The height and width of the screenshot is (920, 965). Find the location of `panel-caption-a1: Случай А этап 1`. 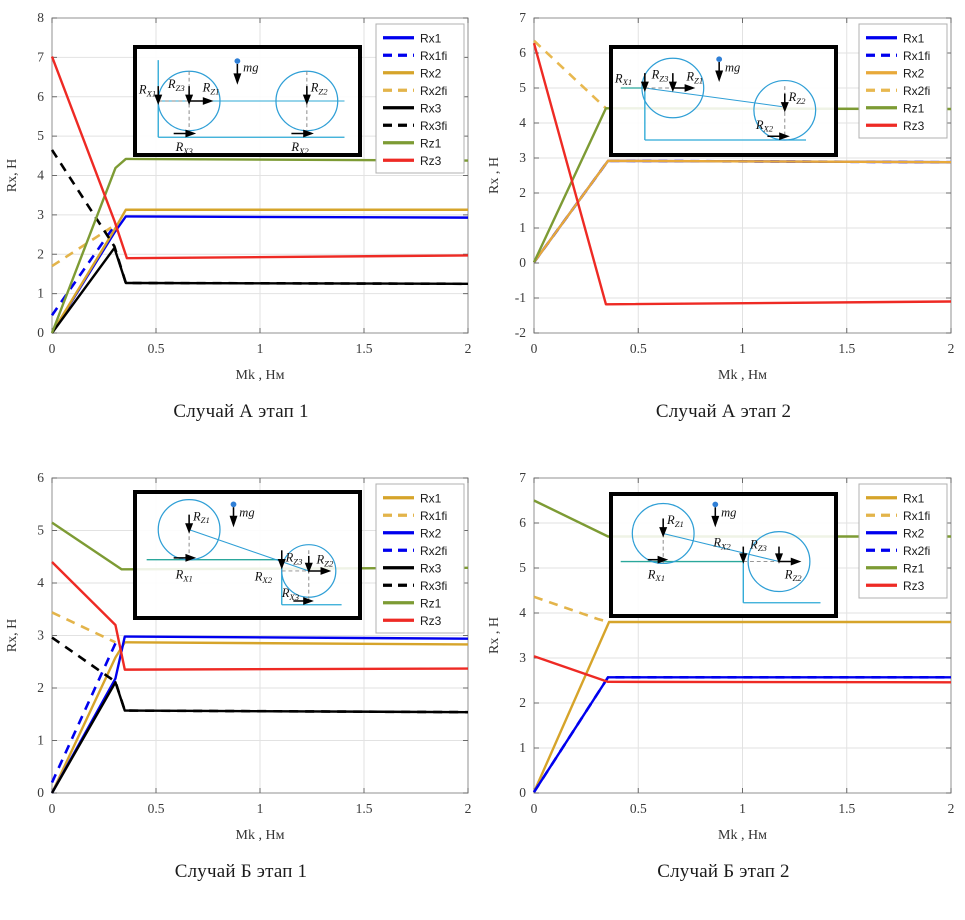

panel-caption-a1: Случай А этап 1 is located at coordinates (241, 411).